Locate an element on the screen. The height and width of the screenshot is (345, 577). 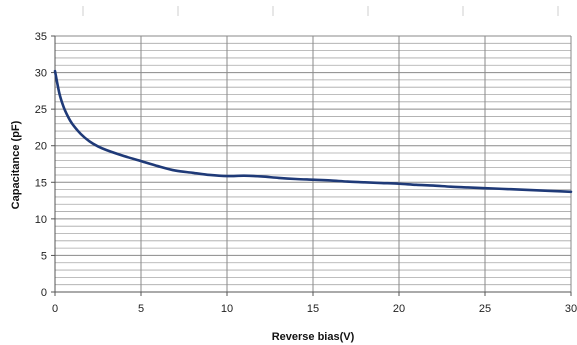
x-axis-title: Reverse bias(V) is located at coordinates (313, 337).